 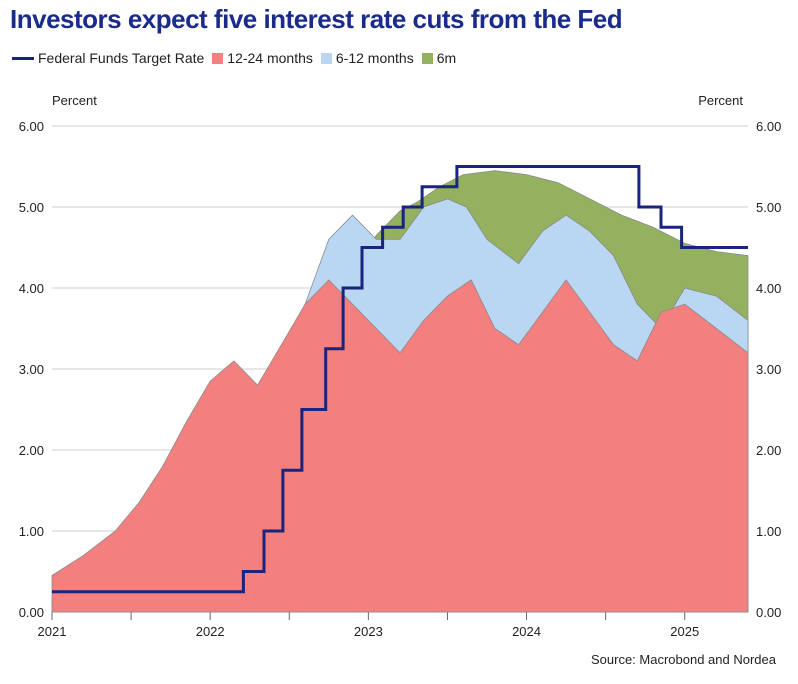 I want to click on x-tick-label: 2025, so click(x=684, y=631).